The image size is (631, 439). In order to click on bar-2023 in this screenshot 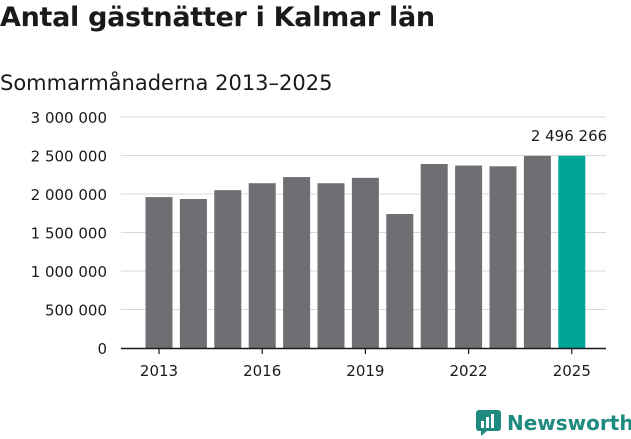, I will do `click(503, 257)`.